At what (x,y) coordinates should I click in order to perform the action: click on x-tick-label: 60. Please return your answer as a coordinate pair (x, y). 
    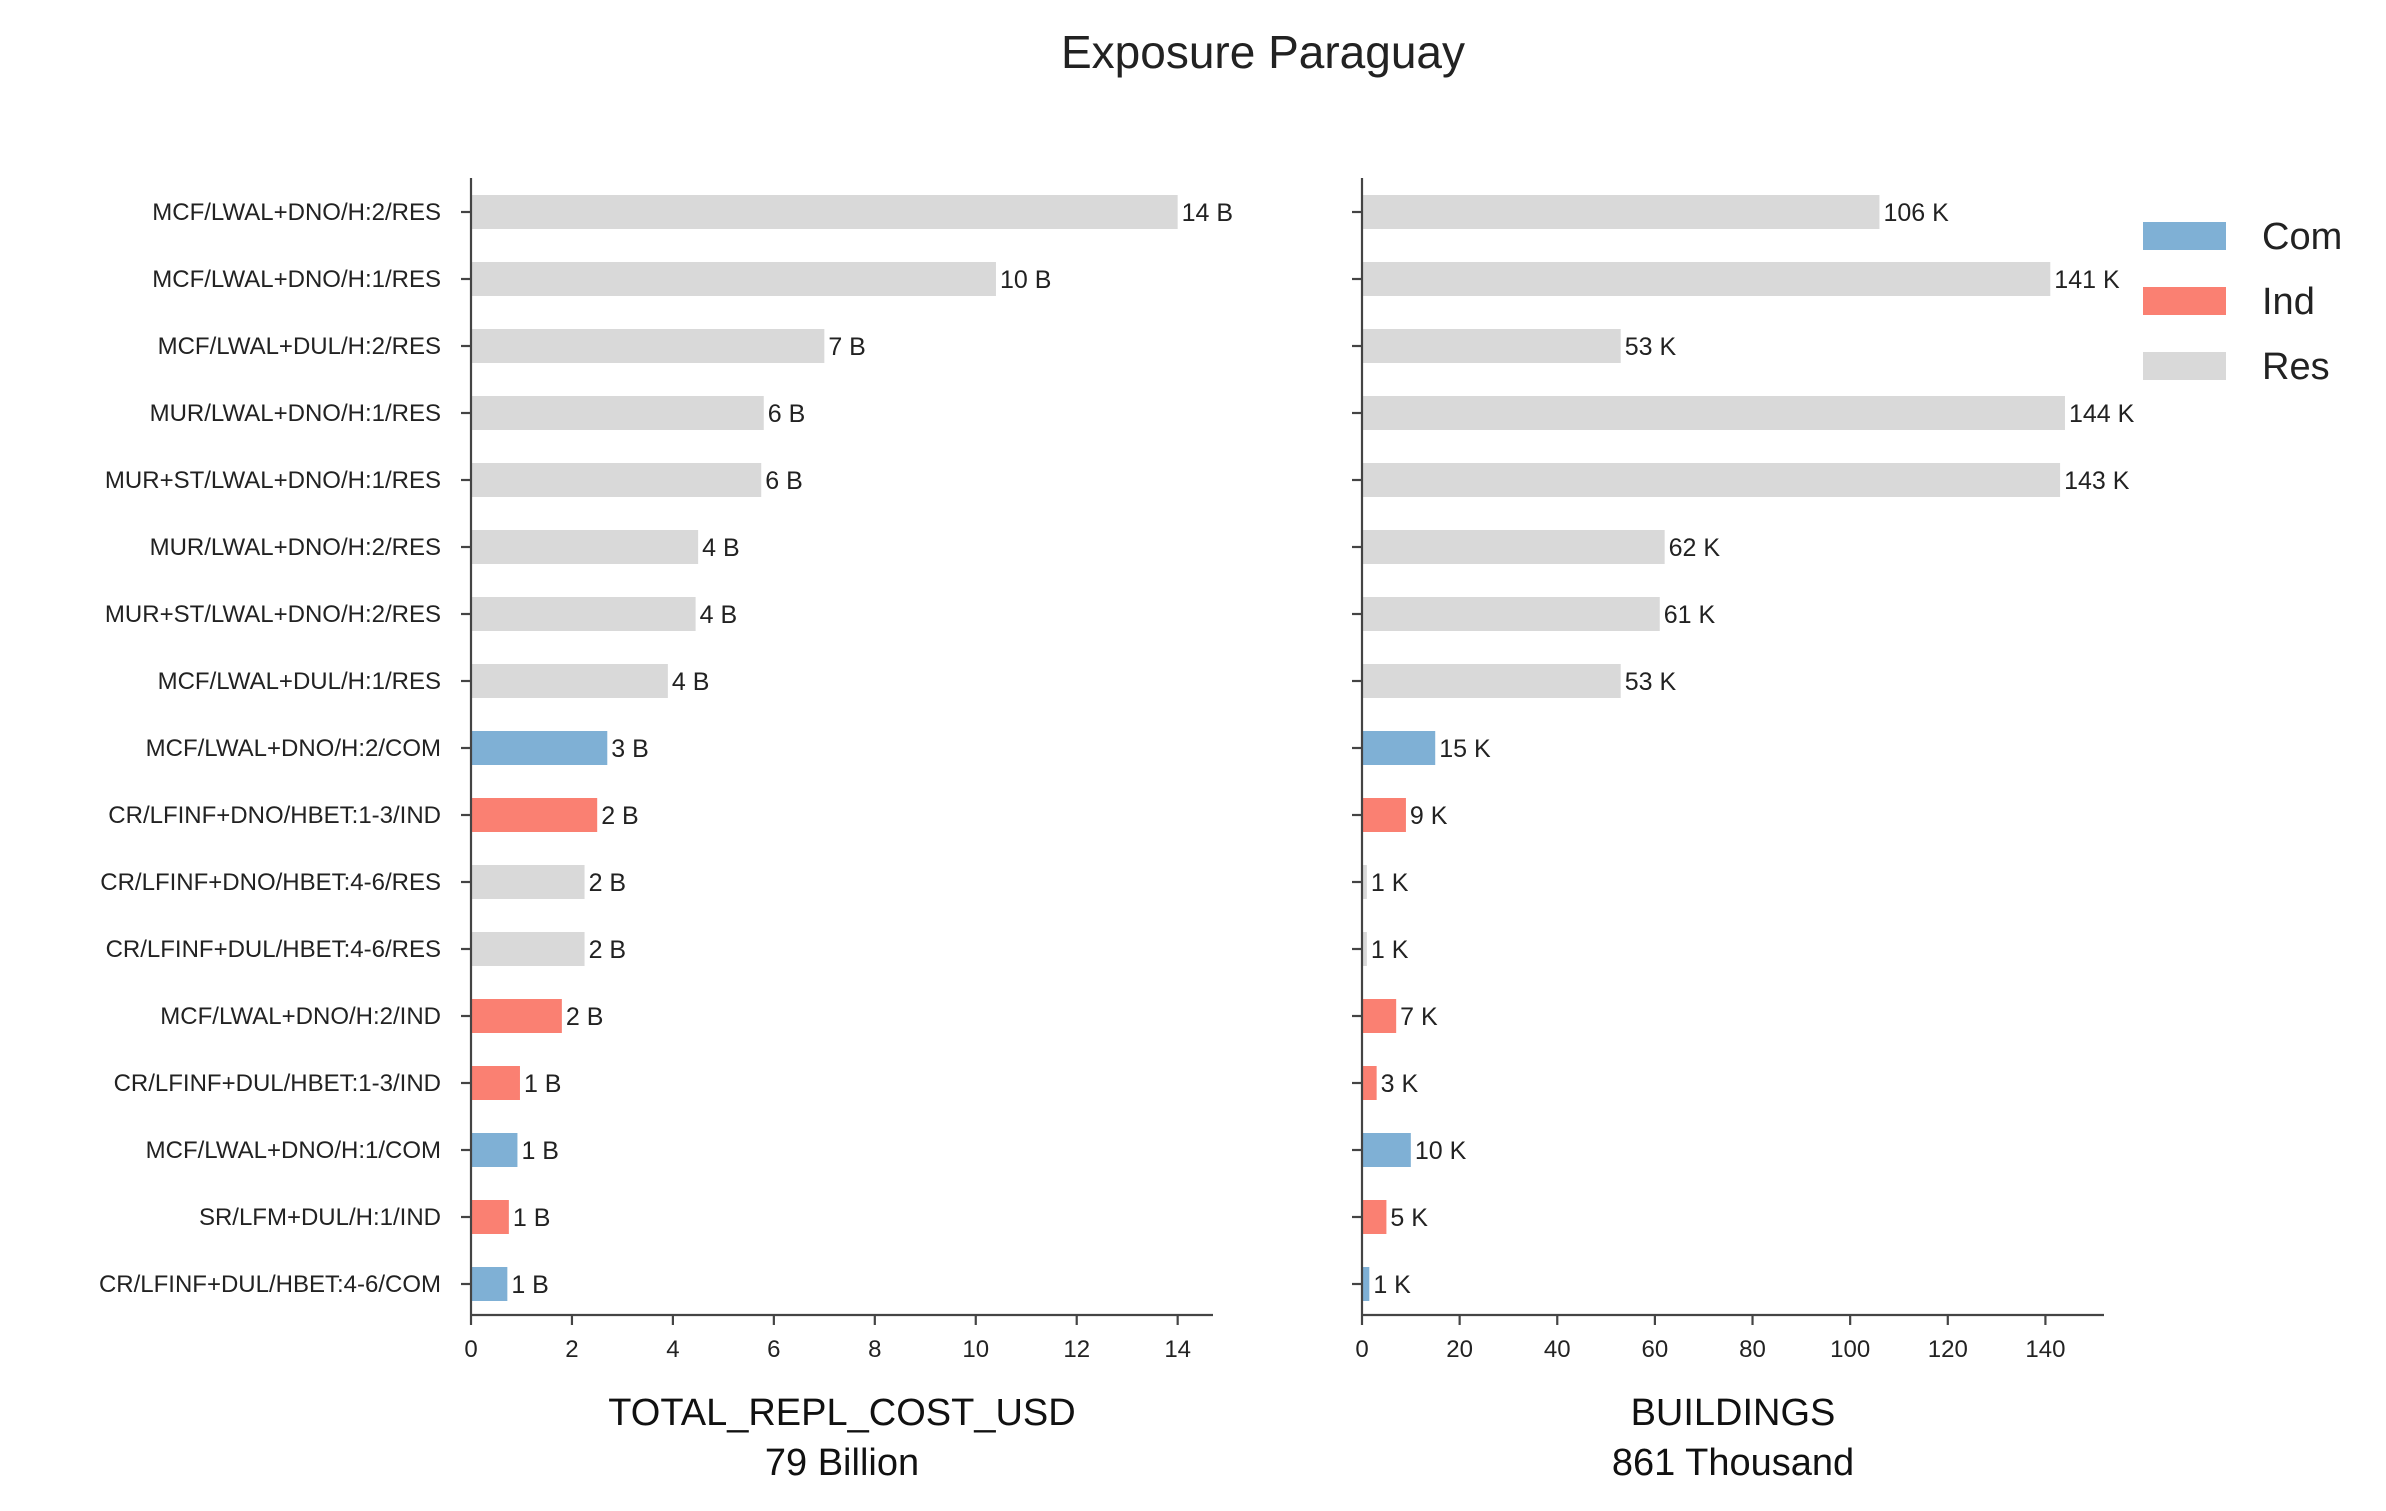
    Looking at the image, I should click on (1655, 1349).